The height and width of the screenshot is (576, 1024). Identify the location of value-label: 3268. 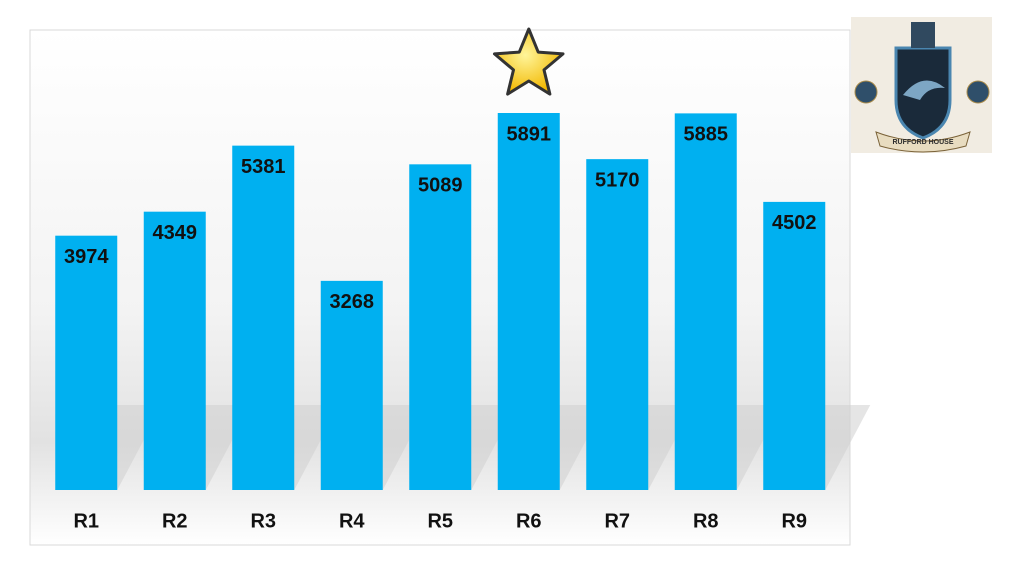
(352, 302).